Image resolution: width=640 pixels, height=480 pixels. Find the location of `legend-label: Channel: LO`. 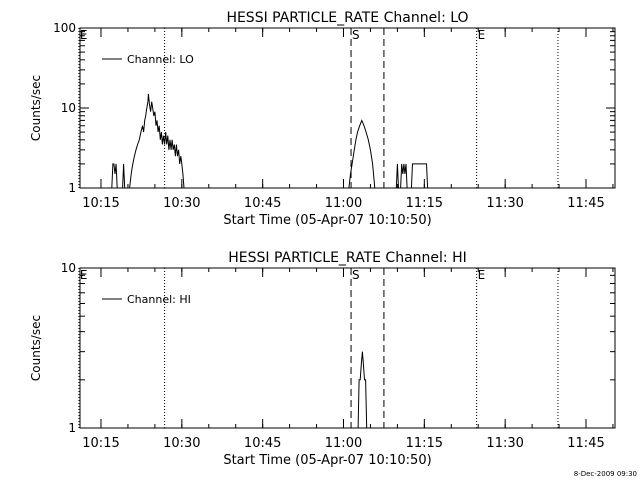

legend-label: Channel: LO is located at coordinates (160, 59).